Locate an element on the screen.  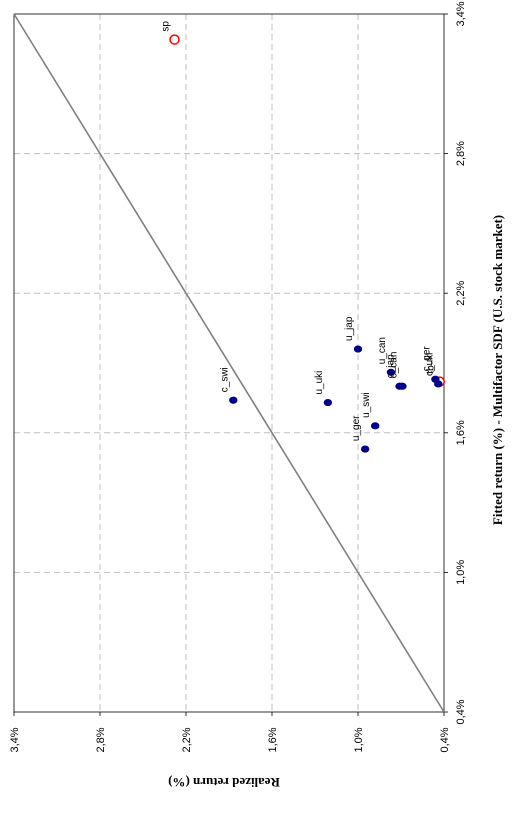
y-axis-ticks: 0,4% 1,0% 1,6% 2,2% 2,8% 3,4% is located at coordinates (230, 732).